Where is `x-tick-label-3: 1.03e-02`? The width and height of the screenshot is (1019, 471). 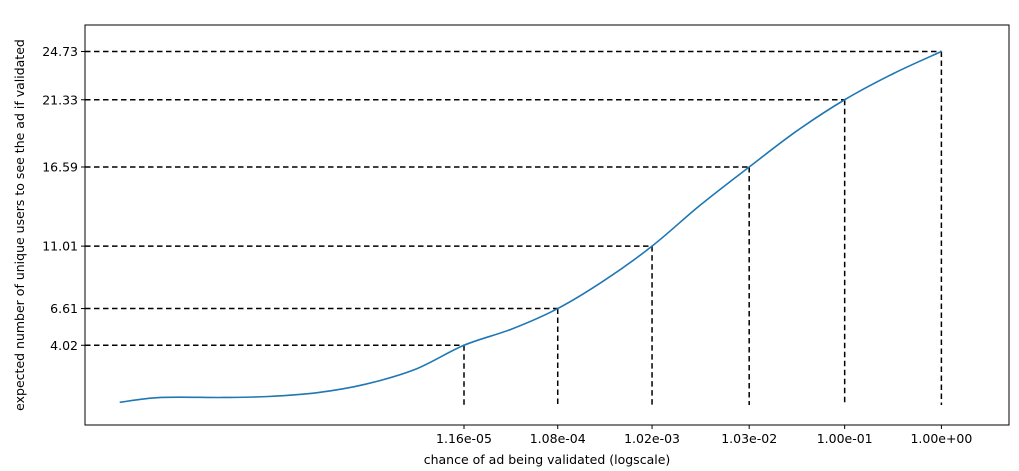 x-tick-label-3: 1.03e-02 is located at coordinates (749, 438).